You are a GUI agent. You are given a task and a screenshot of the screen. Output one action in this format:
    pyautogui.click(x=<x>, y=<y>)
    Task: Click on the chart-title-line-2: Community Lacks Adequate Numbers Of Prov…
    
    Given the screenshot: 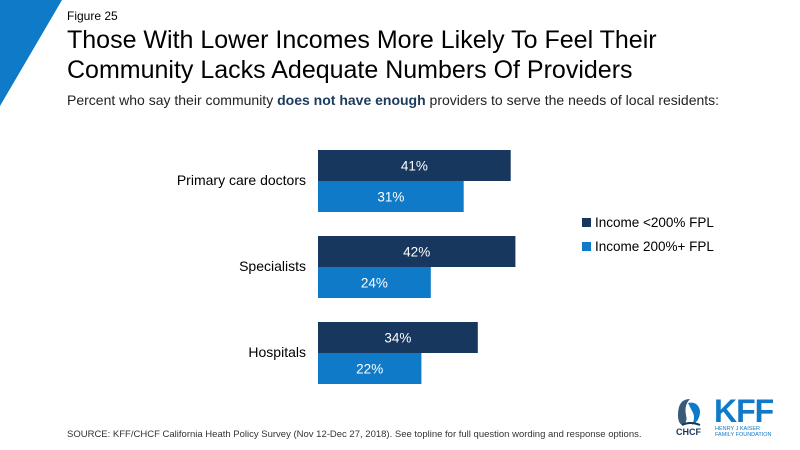 What is the action you would take?
    pyautogui.click(x=350, y=70)
    